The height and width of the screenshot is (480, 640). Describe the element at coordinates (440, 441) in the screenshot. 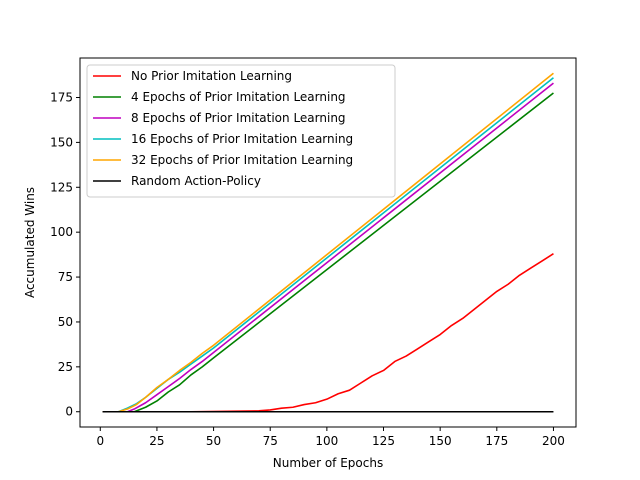

I see `x-tick-label: 150` at that location.